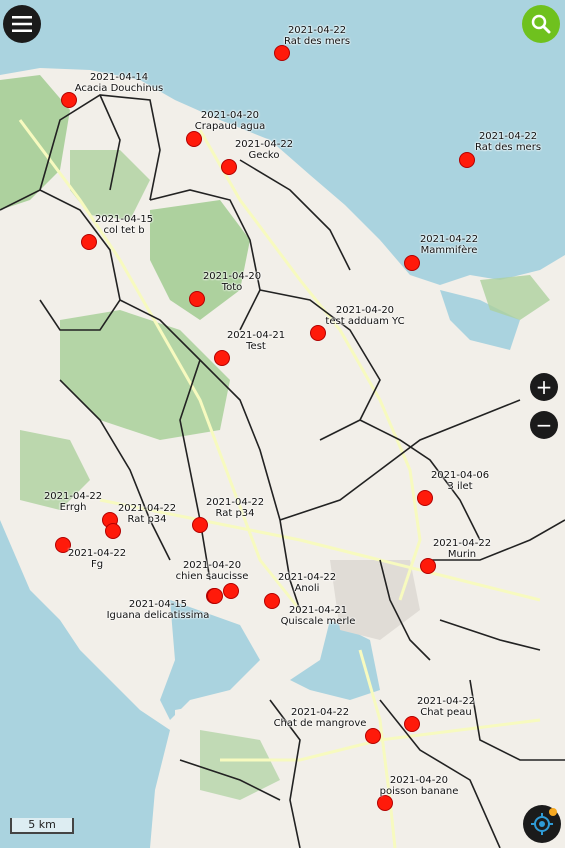 The width and height of the screenshot is (565, 848). Describe the element at coordinates (42, 826) in the screenshot. I see `scale-bar: 5 km` at that location.